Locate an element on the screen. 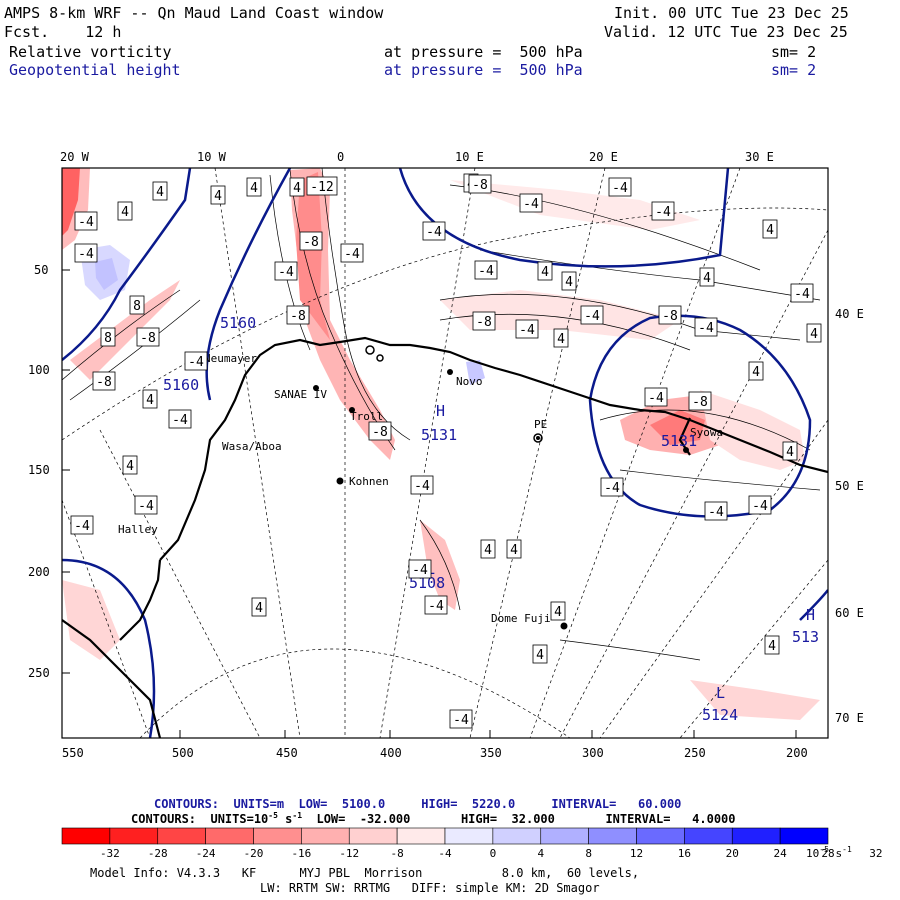 The height and width of the screenshot is (900, 900). y-axis-label: 100 is located at coordinates (39, 370).